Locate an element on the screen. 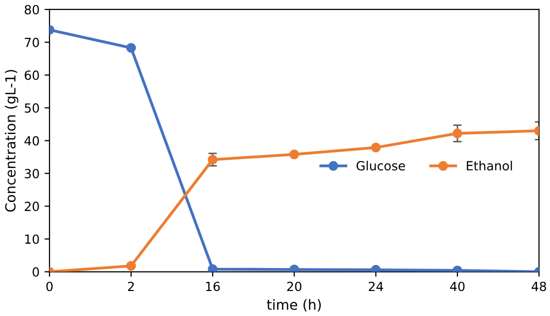  y-tick-label: 80 is located at coordinates (31, 9).